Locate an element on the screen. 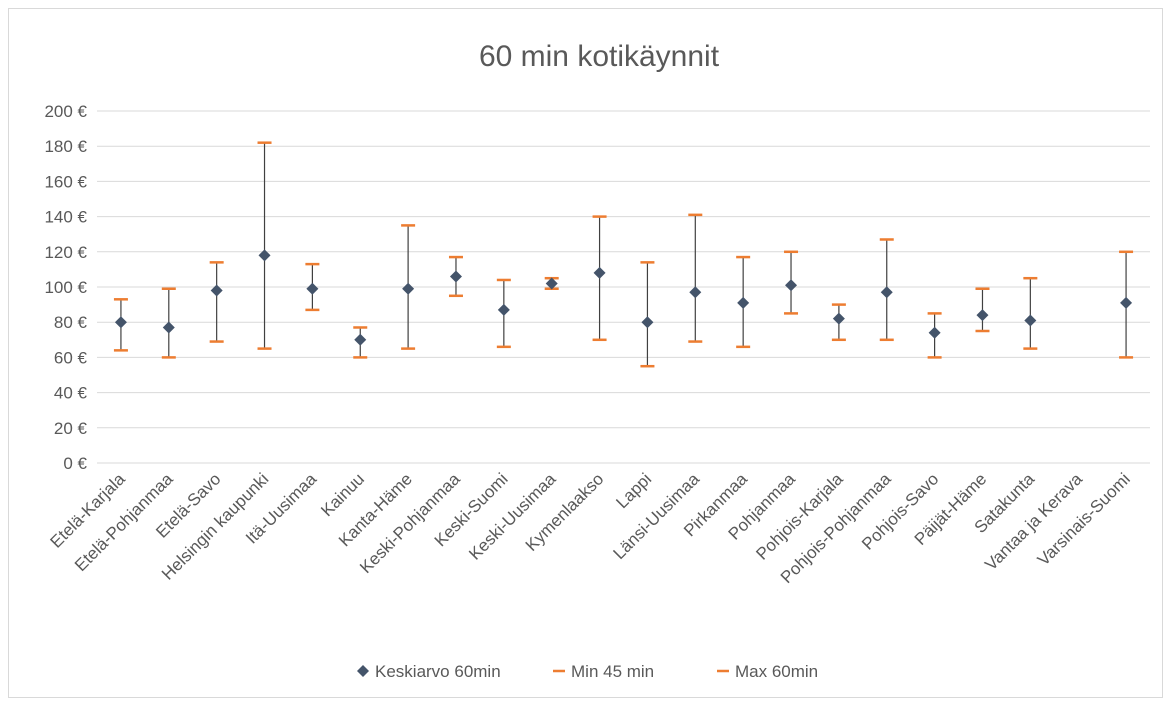 The height and width of the screenshot is (701, 1173). legend-marker-mean is located at coordinates (363, 671).